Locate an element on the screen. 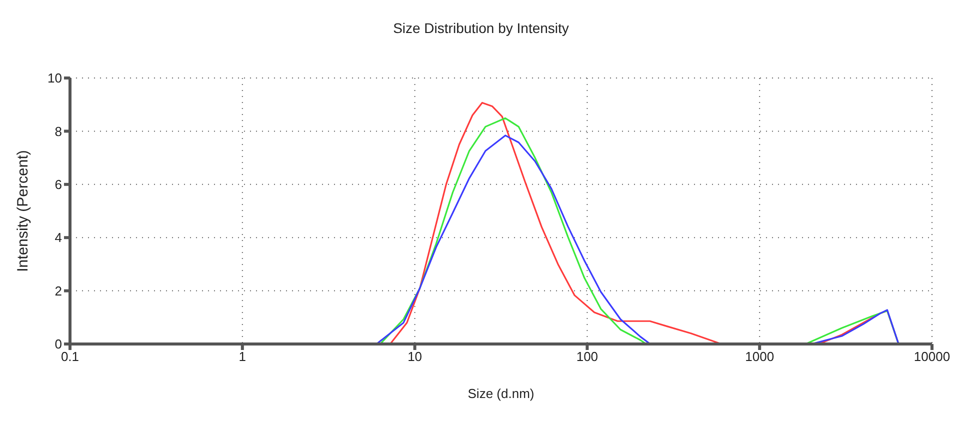 The height and width of the screenshot is (424, 962). y-tick-label: 4 is located at coordinates (58, 238).